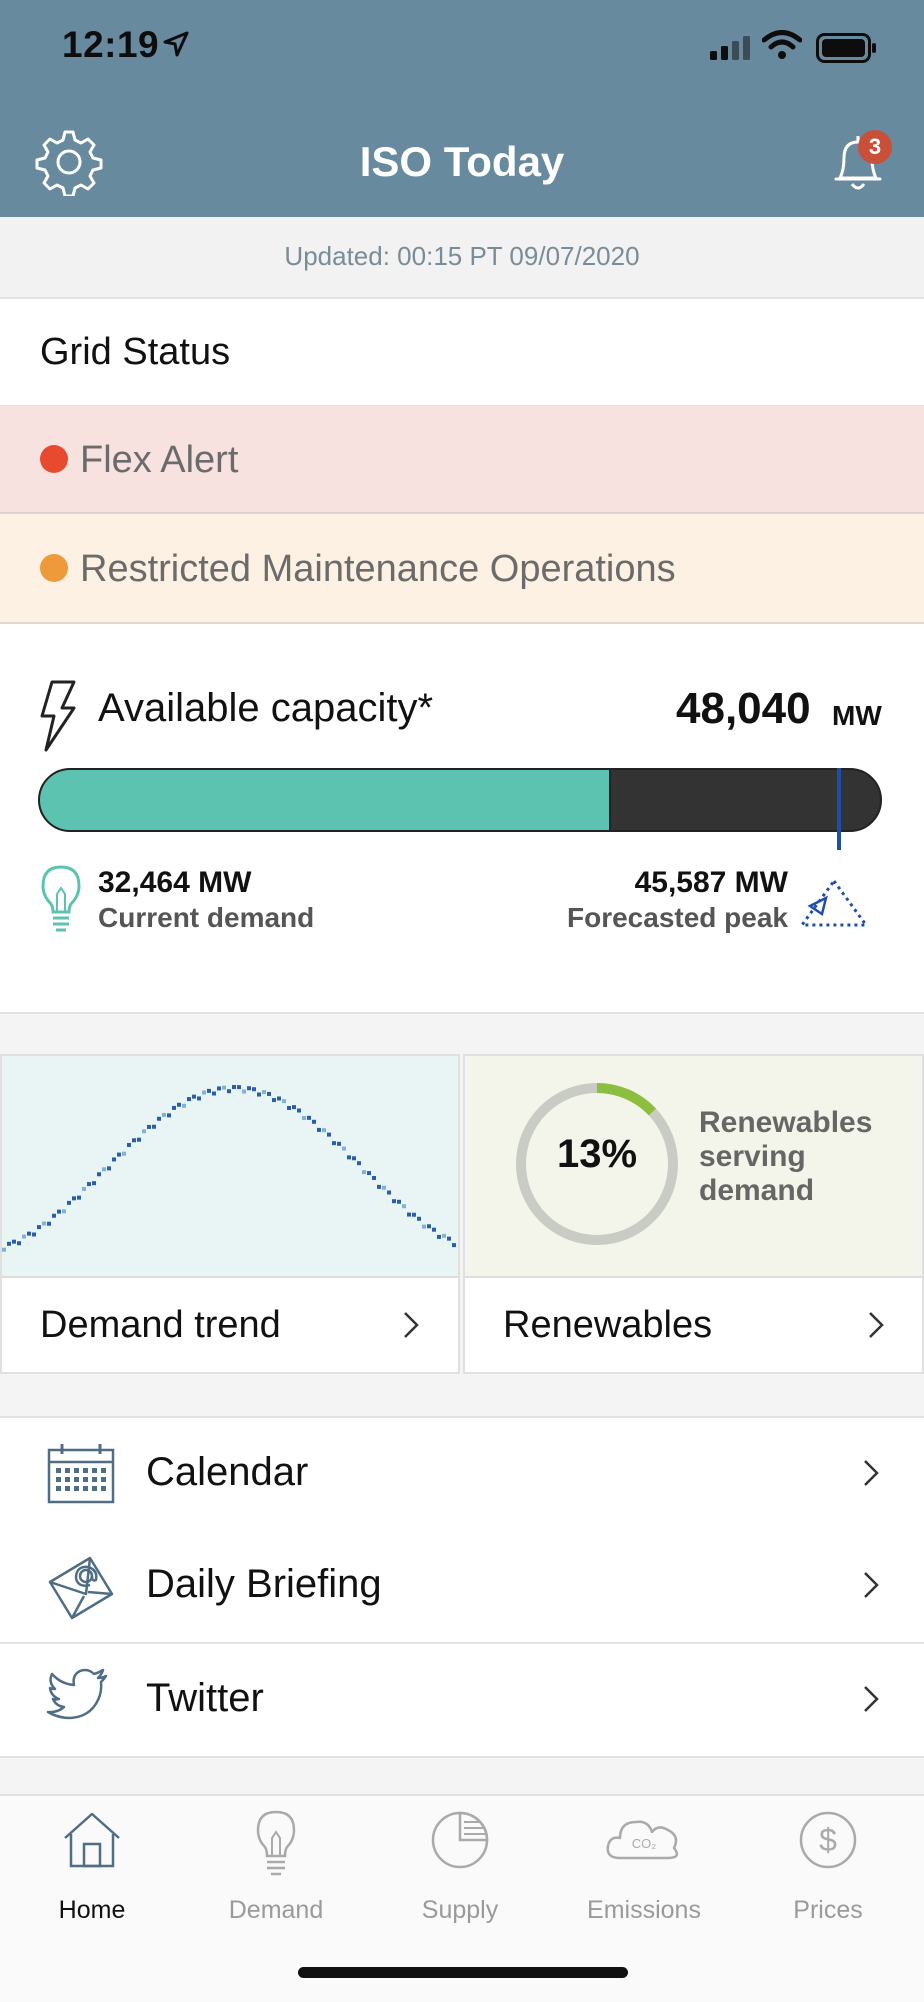 This screenshot has height=2002, width=924. What do you see at coordinates (711, 882) in the screenshot?
I see `forecasted-peak-value: 45,587 MW` at bounding box center [711, 882].